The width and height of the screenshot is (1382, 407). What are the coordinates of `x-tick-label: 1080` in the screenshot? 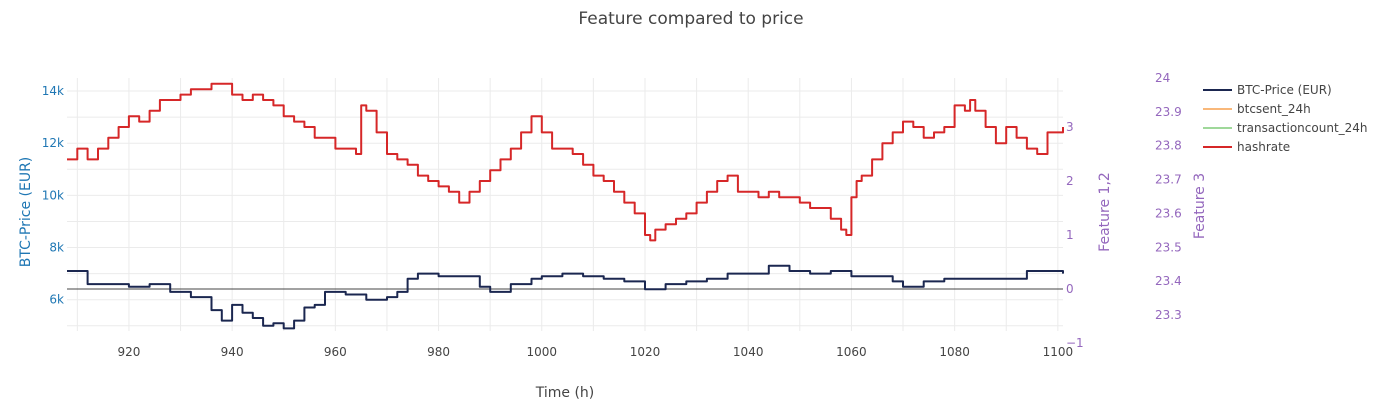 It's located at (954, 352).